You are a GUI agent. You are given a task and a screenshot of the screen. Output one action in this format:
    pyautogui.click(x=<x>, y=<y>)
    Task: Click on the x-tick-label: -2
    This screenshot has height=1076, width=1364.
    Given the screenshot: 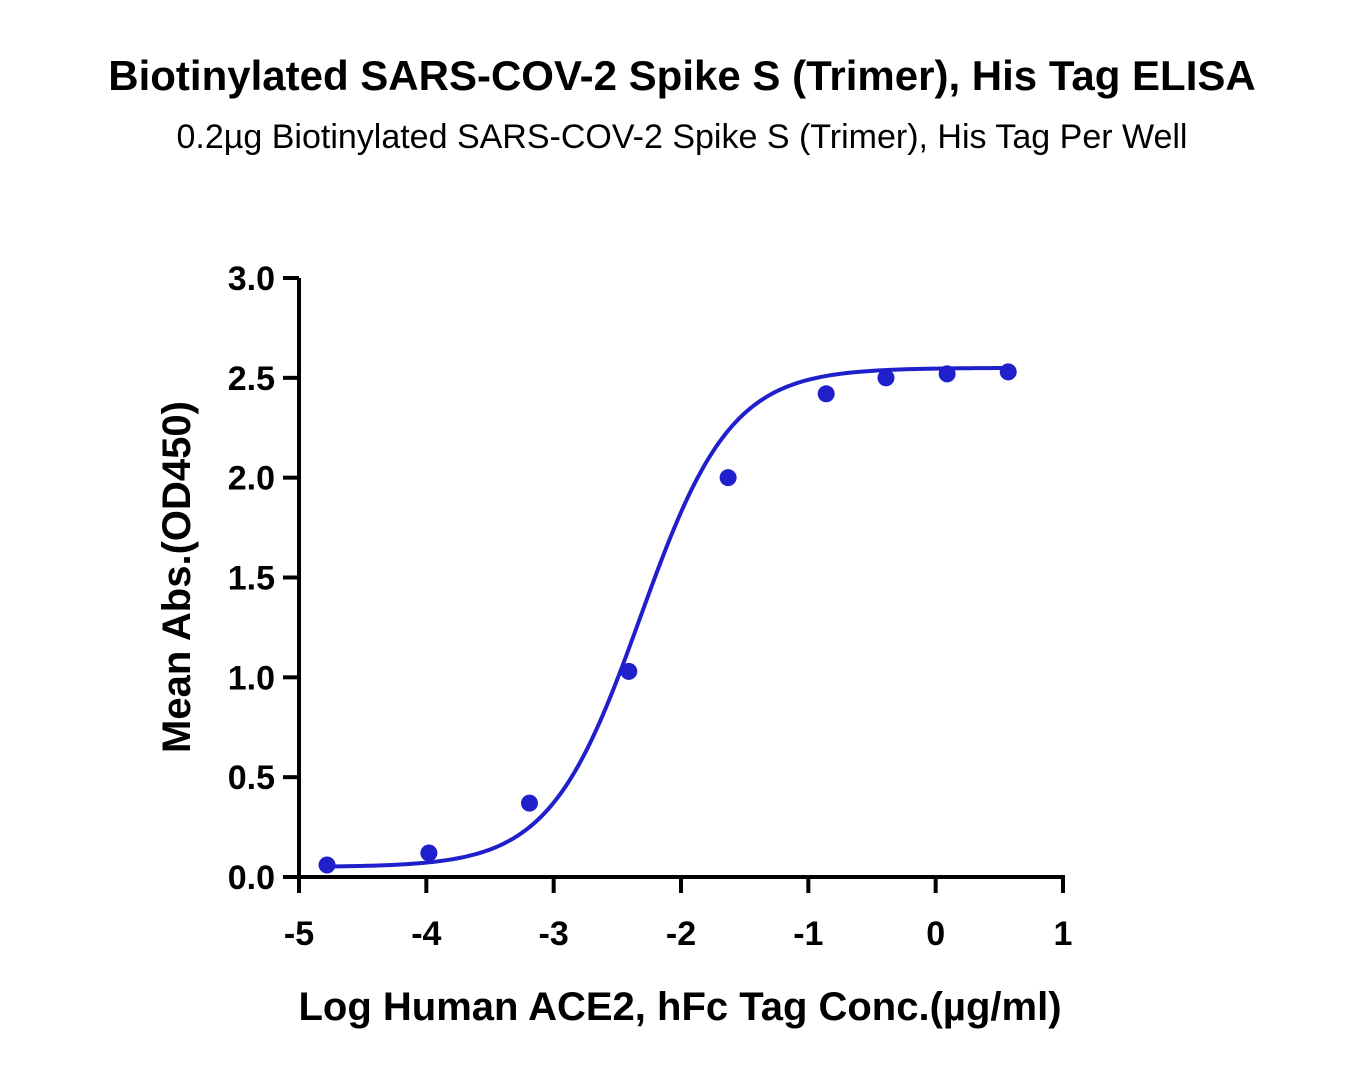 What is the action you would take?
    pyautogui.click(x=681, y=934)
    